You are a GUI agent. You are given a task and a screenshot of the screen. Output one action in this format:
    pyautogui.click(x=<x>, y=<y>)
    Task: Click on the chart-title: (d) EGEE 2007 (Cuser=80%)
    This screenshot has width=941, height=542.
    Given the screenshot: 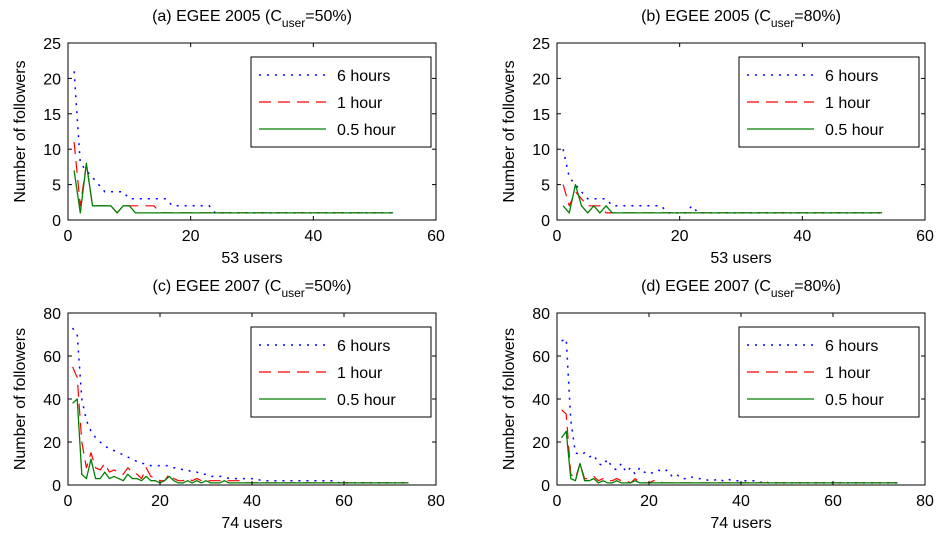 What is the action you would take?
    pyautogui.click(x=741, y=289)
    